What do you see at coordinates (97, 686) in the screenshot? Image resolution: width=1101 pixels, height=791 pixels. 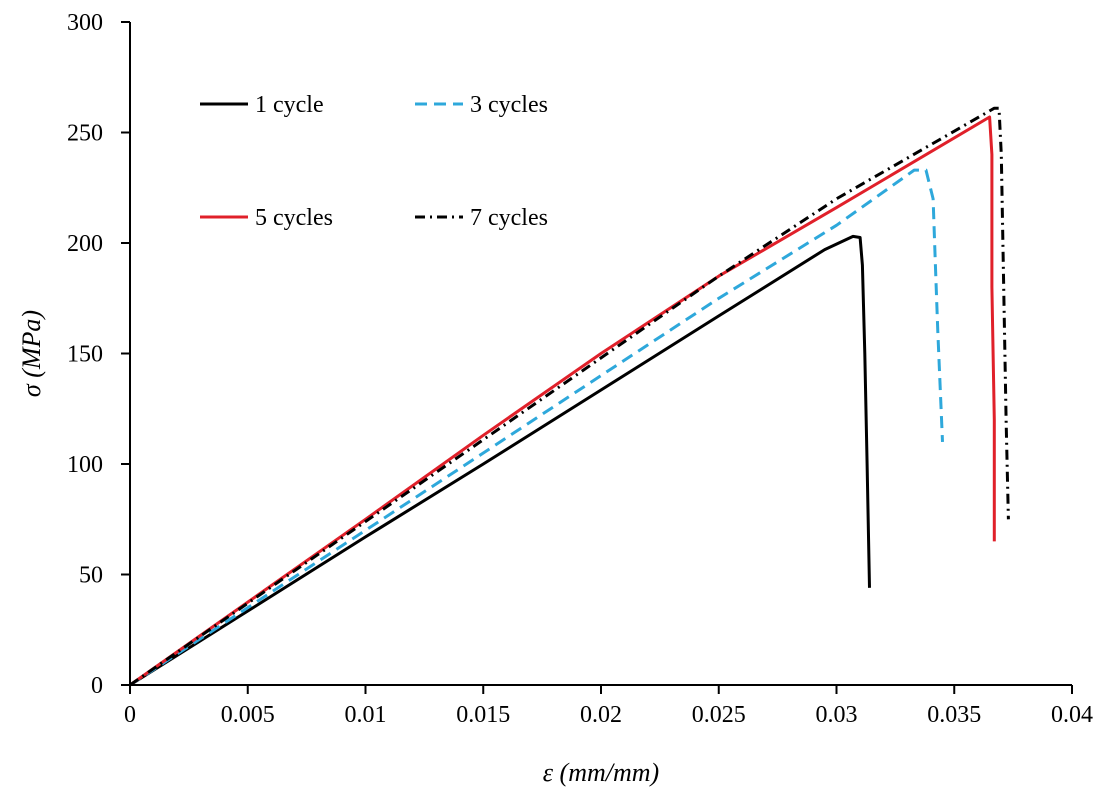 I see `y-tick-label: 0` at bounding box center [97, 686].